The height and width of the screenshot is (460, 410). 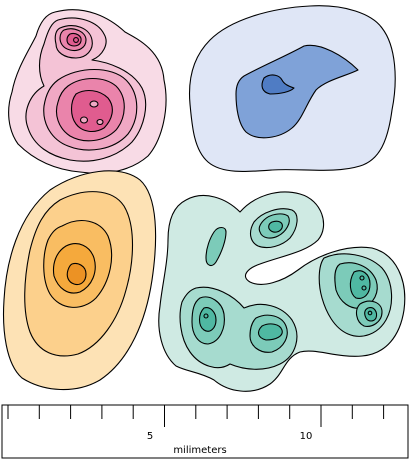 I want to click on scale-tick-label-10: 10, so click(x=306, y=436).